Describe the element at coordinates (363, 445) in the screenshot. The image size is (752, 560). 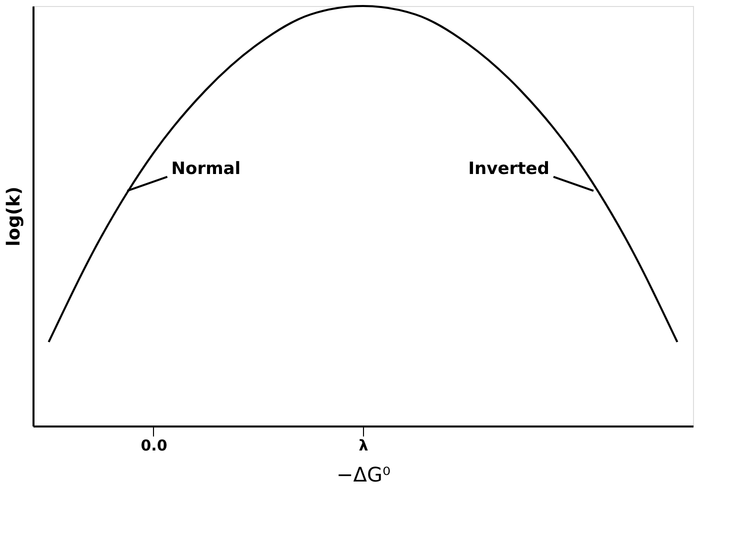
I see `x-tick-label: λ` at that location.